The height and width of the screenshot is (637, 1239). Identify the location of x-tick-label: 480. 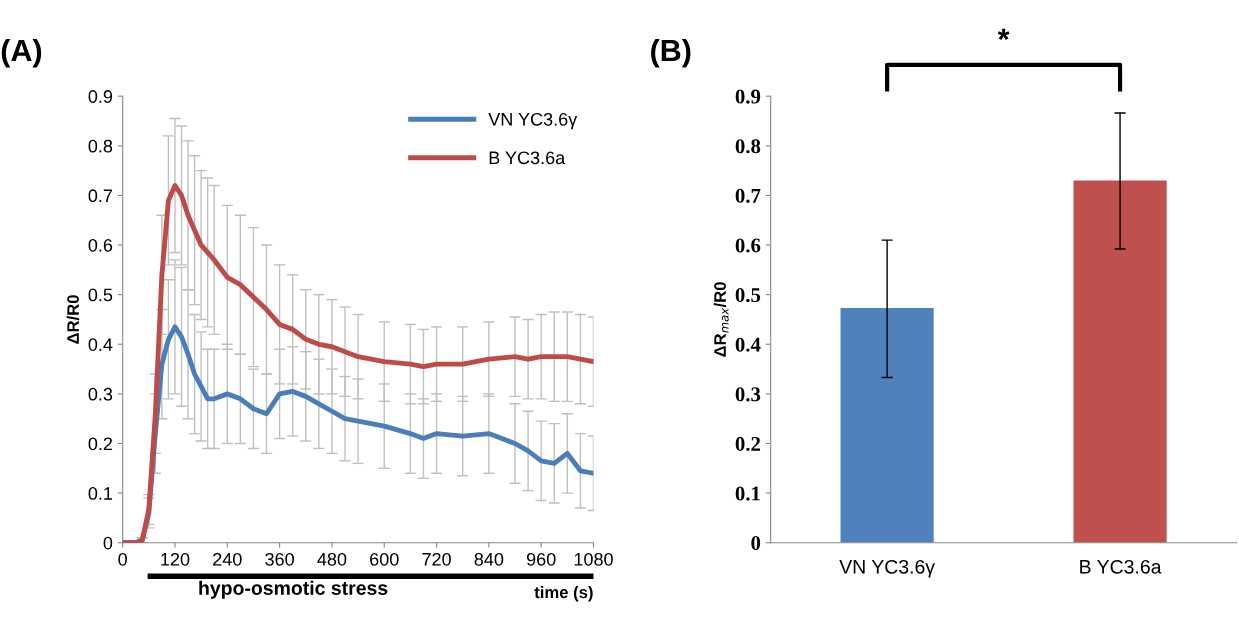
(332, 559).